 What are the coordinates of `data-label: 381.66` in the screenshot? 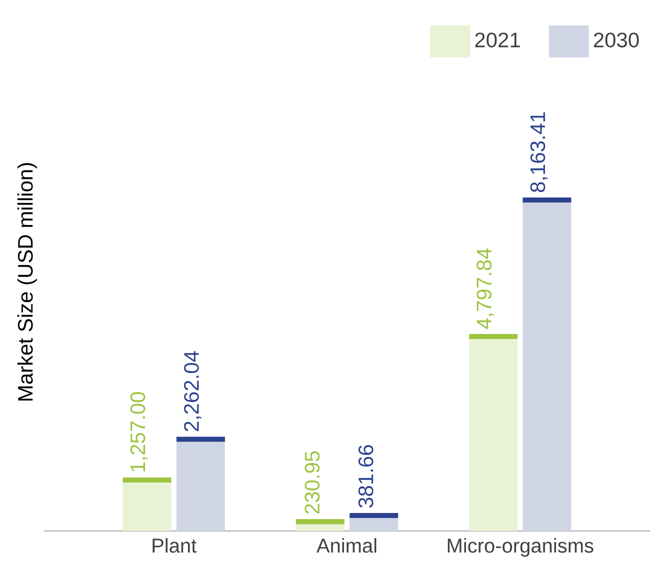 It's located at (366, 476).